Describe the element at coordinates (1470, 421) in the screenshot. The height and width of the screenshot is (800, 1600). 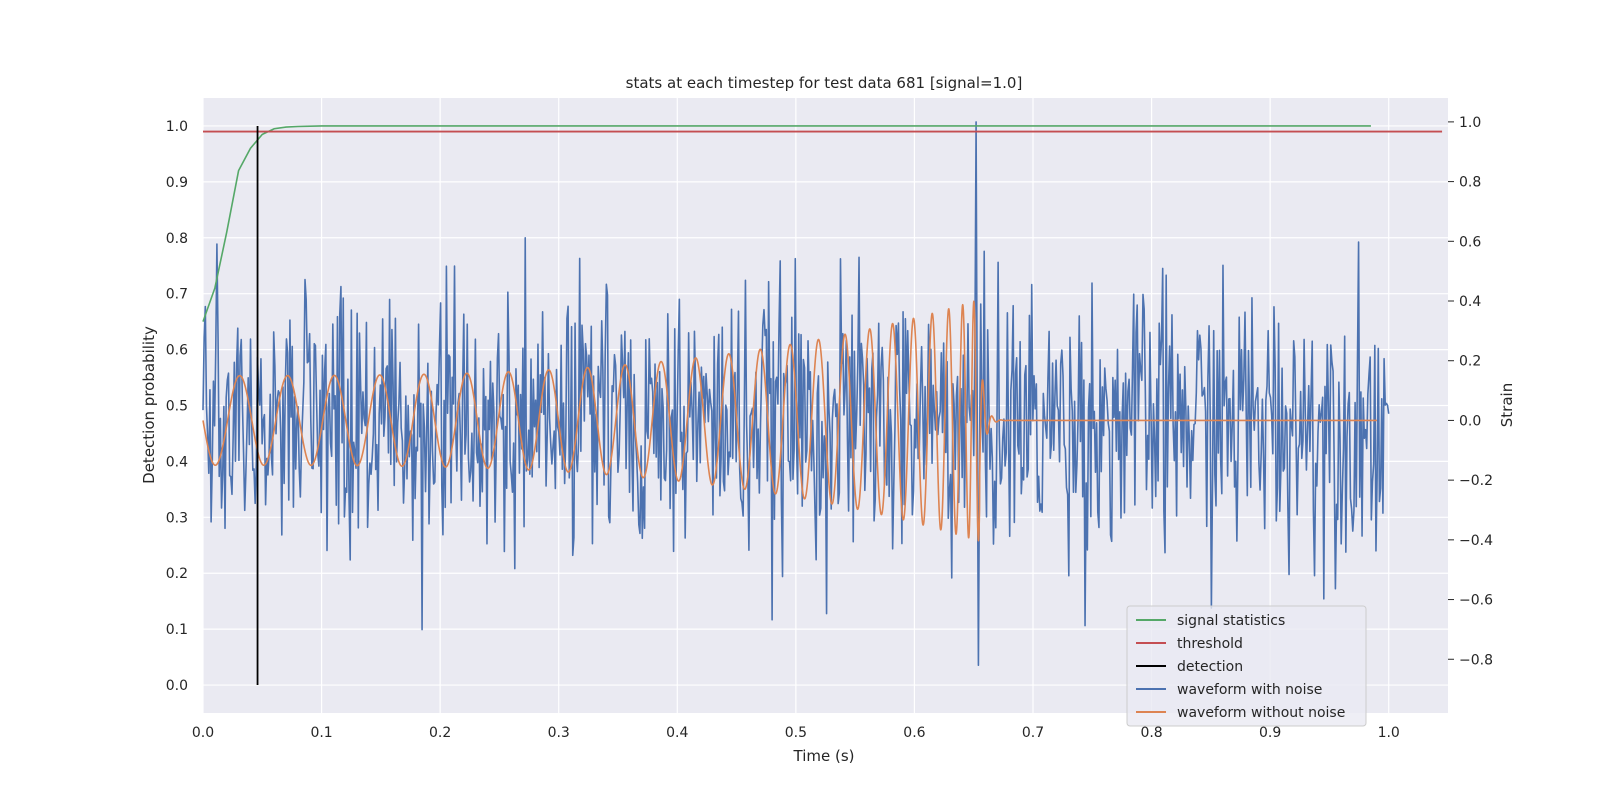
I see `y-right-tick-label: 0.0` at that location.